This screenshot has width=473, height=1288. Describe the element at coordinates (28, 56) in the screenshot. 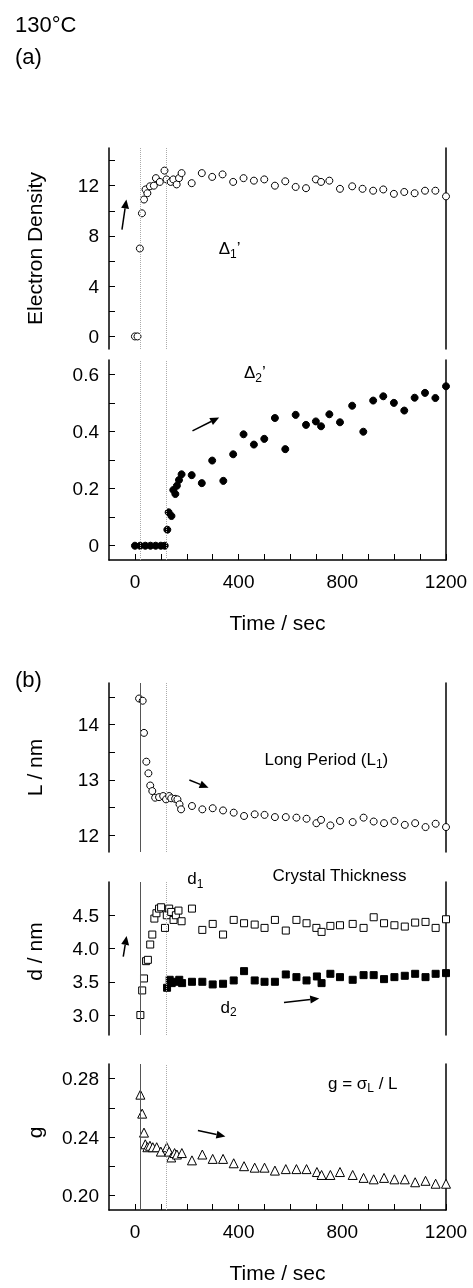

I see `chart-subtitle: (a)` at that location.